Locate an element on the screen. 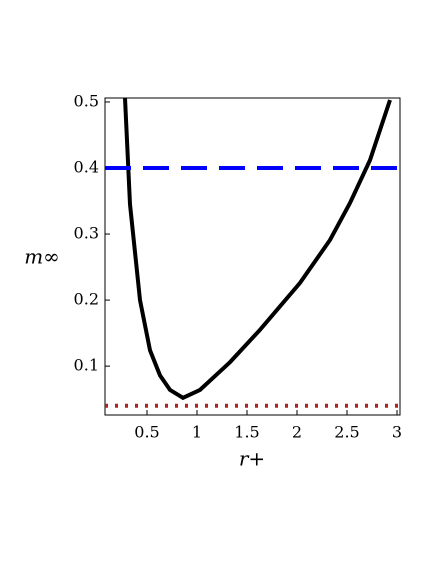  x-tick-label: 2 is located at coordinates (297, 432).